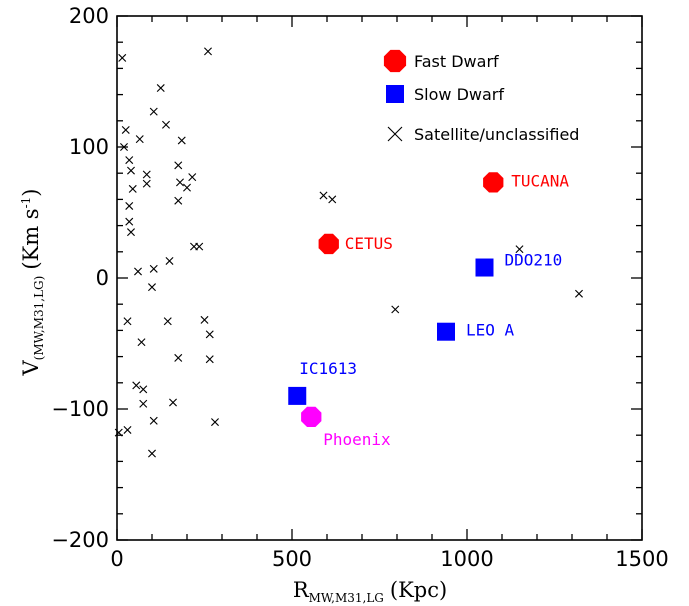  I want to click on point-label: TUCANA, so click(540, 180).